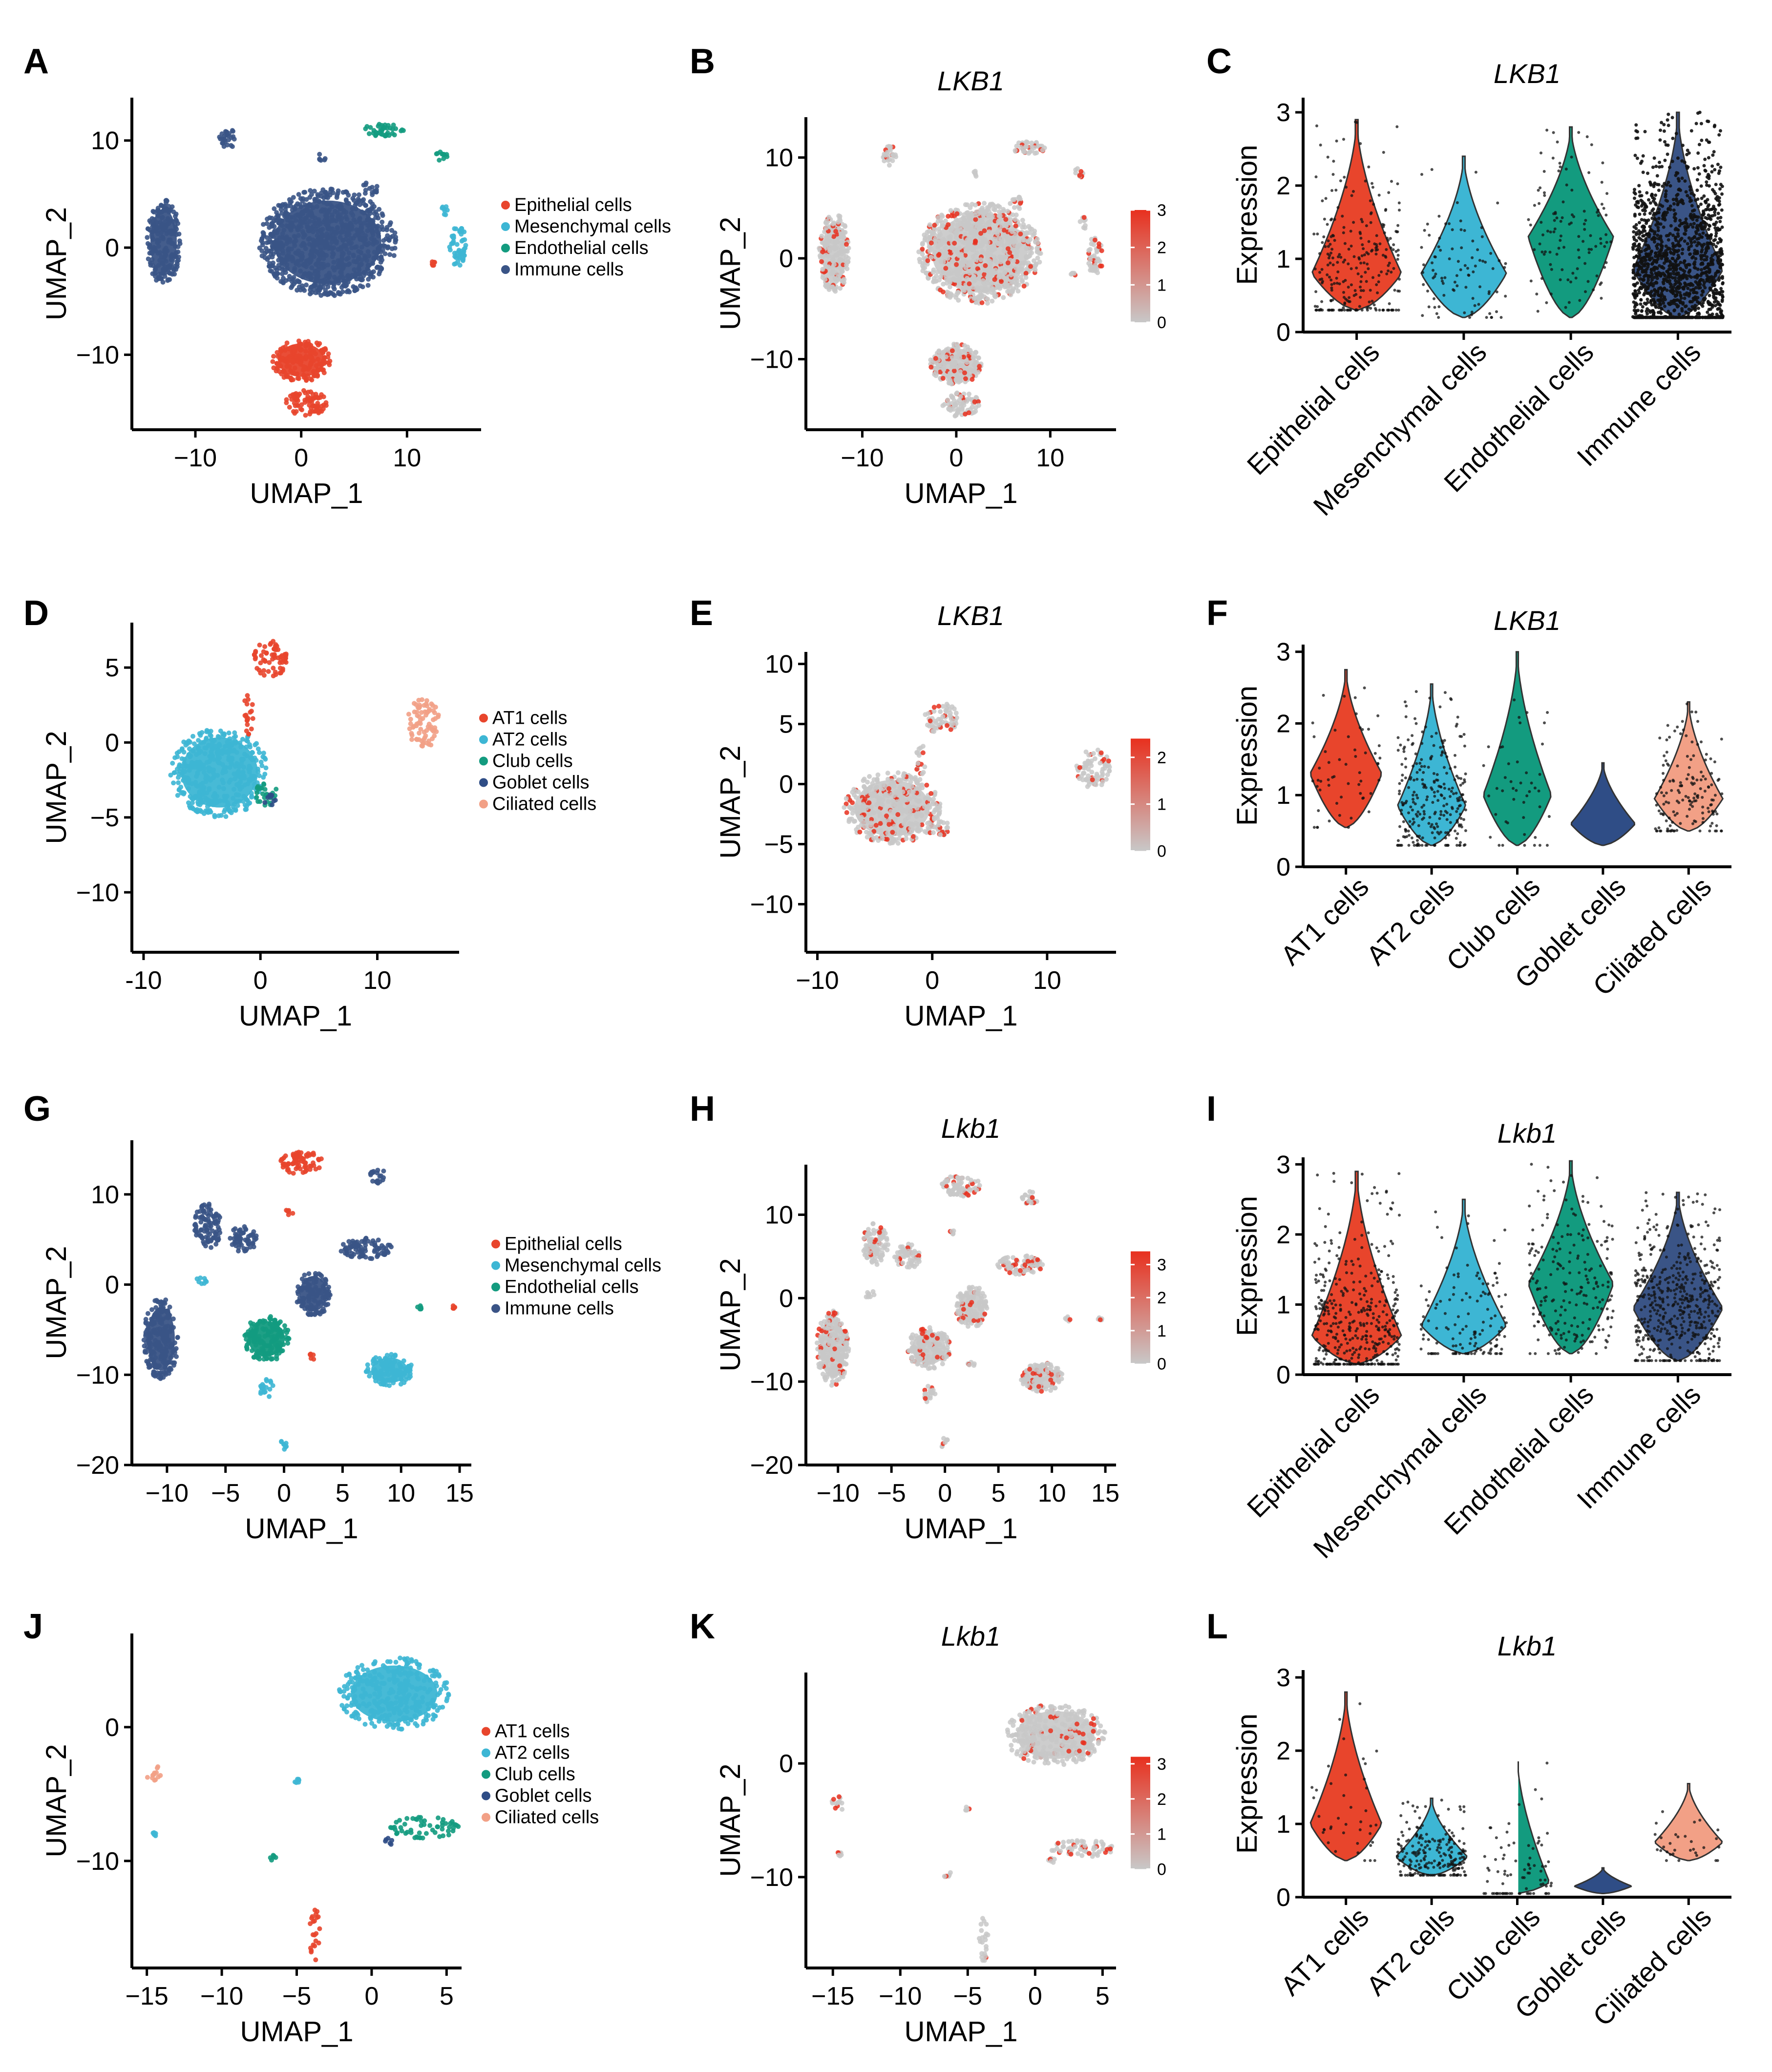  Describe the element at coordinates (1050, 458) in the screenshot. I see `x-tick-label: 10` at that location.